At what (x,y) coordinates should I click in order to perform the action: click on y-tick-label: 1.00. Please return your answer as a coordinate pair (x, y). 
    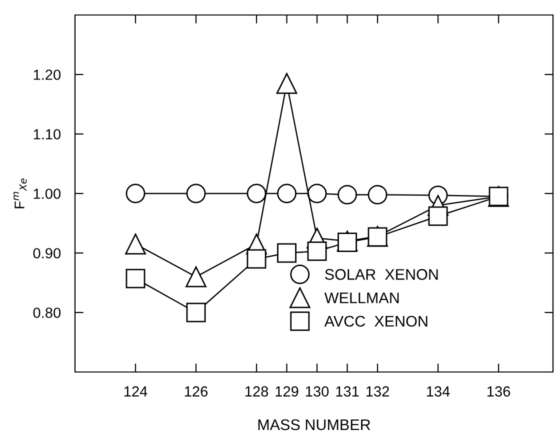
    Looking at the image, I should click on (47, 193).